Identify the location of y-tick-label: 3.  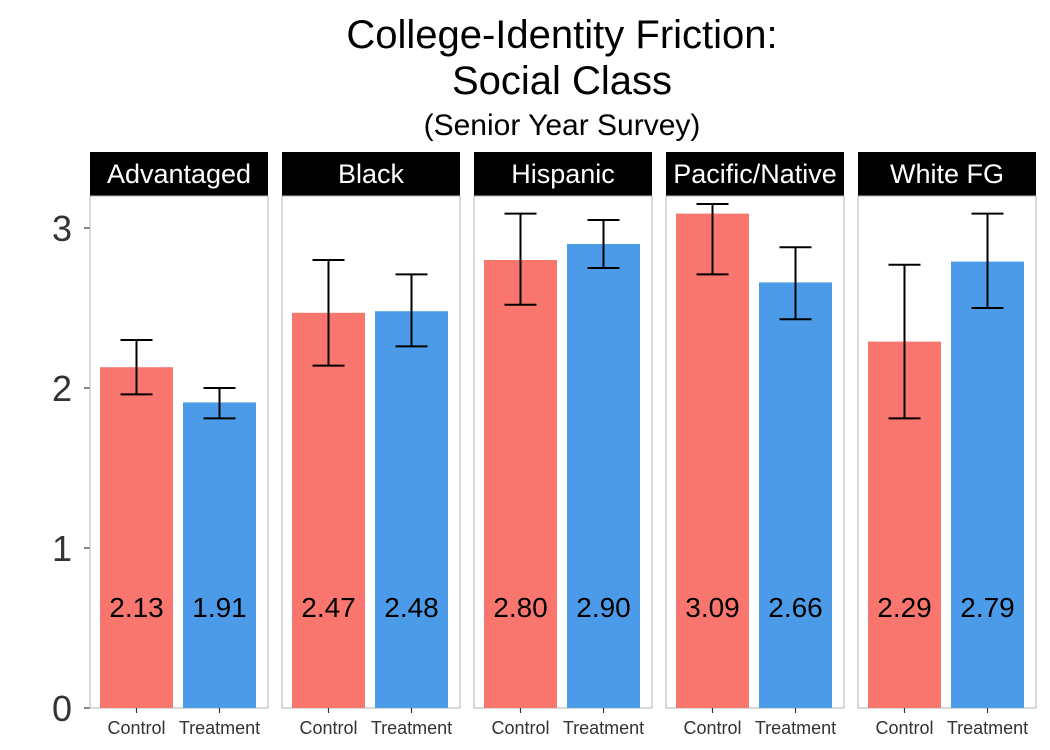
(62, 228).